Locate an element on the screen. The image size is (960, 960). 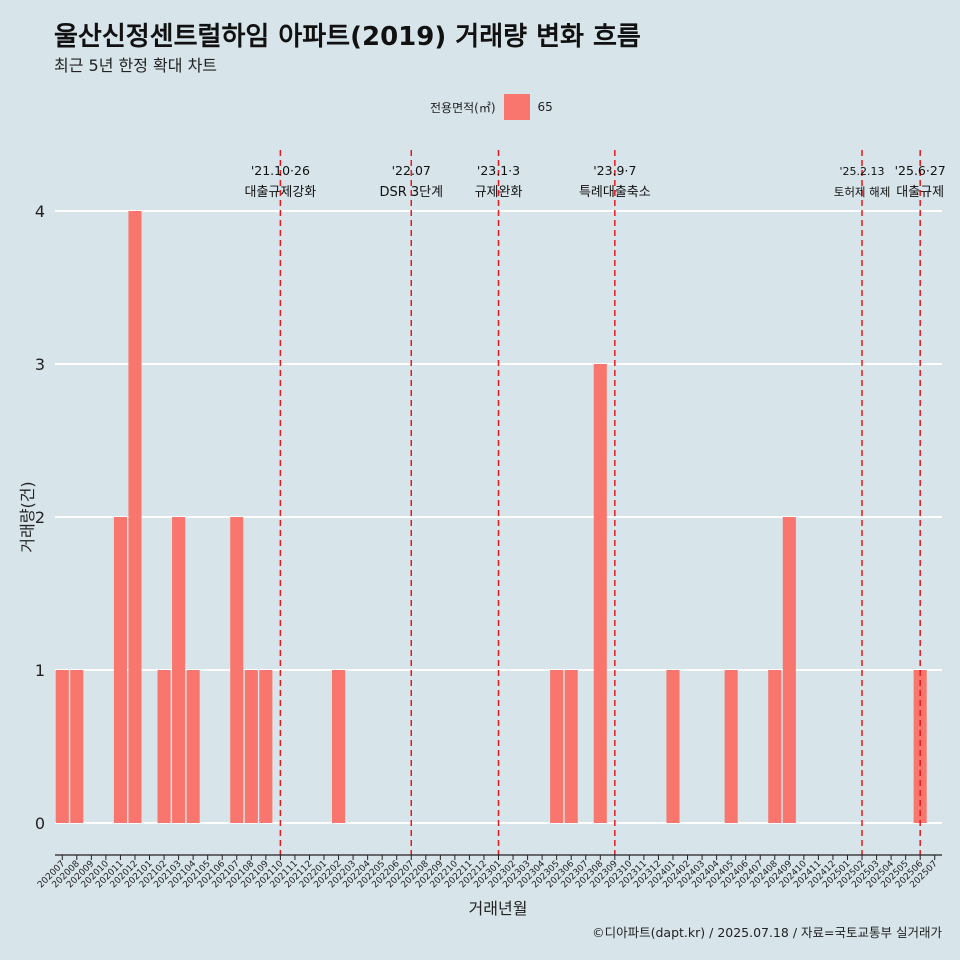
y-tick-label: 4 is located at coordinates (40, 211).